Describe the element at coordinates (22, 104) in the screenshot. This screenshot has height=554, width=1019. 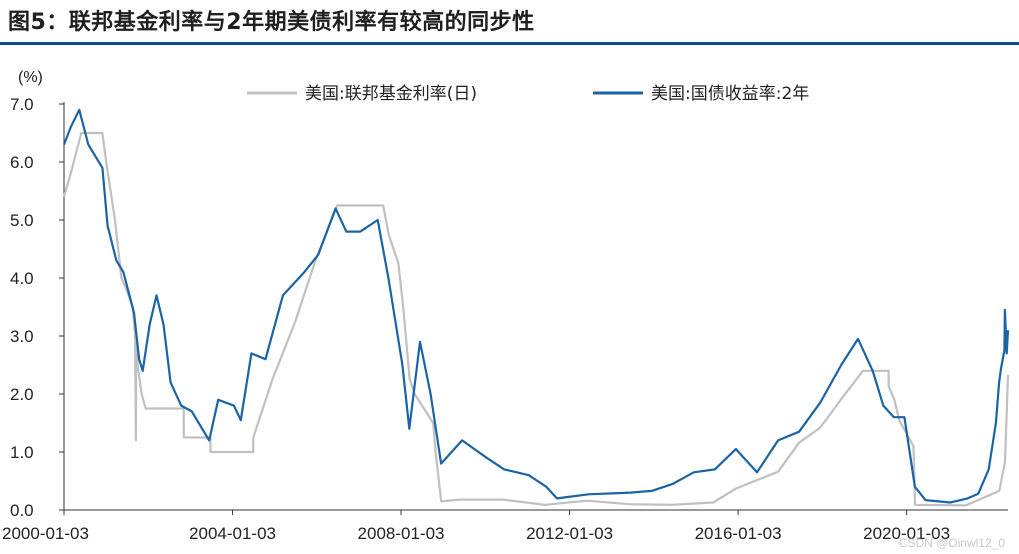
I see `y-tick-label: 7.0` at that location.